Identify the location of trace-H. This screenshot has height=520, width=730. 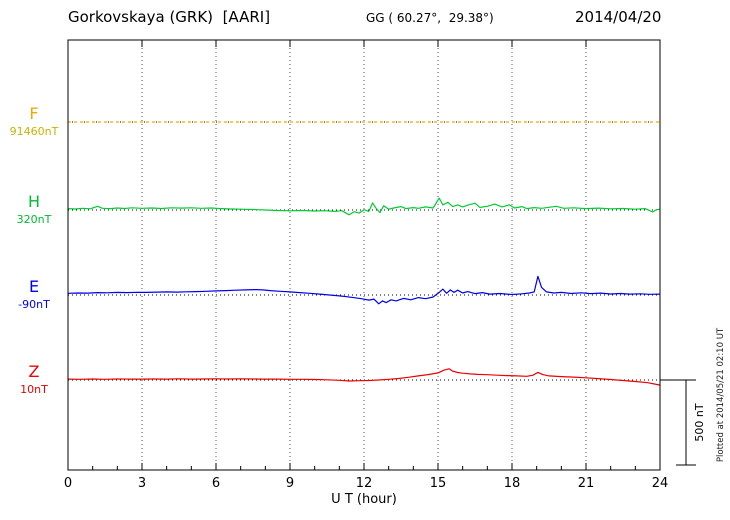
(364, 206).